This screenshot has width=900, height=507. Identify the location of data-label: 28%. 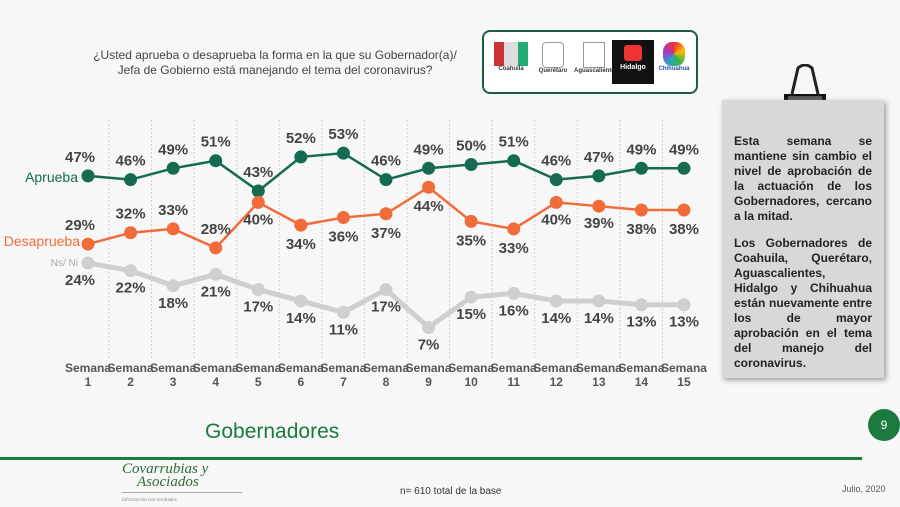
(216, 229).